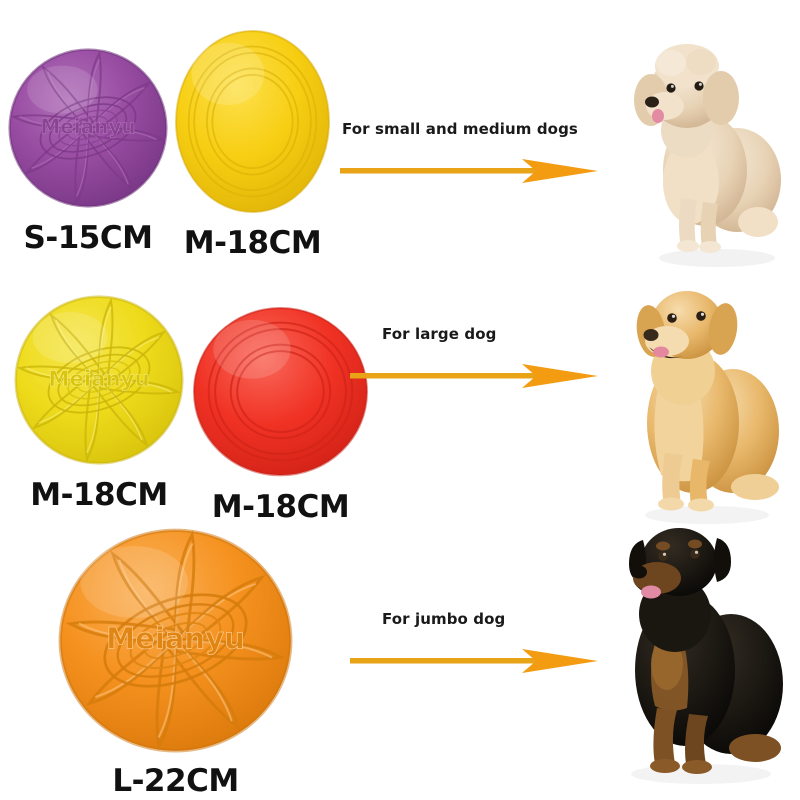 This screenshot has height=800, width=800. Describe the element at coordinates (252, 243) in the screenshot. I see `size-label-yellow-plain: M-18CM` at that location.